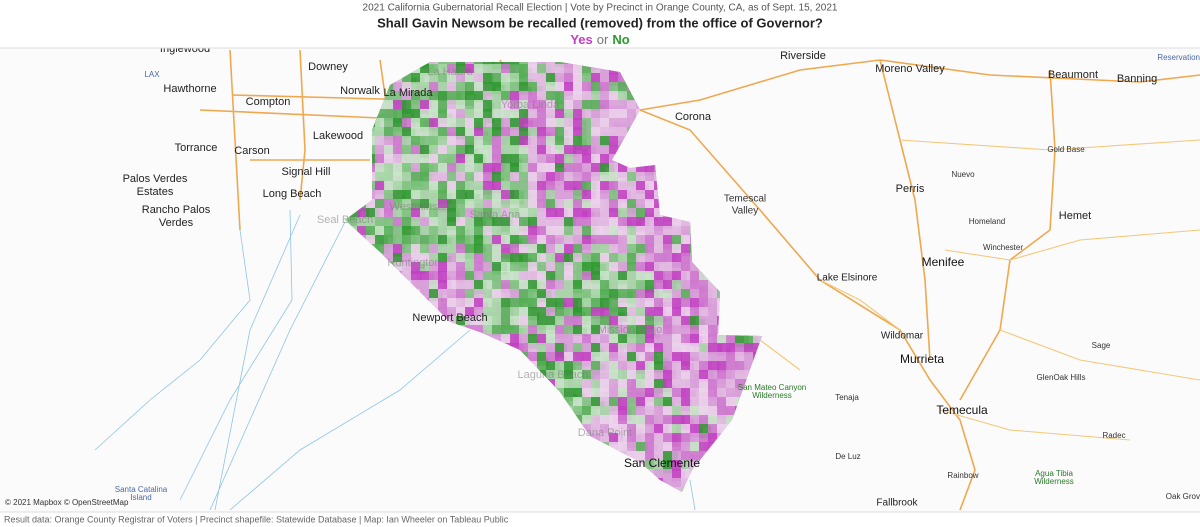 The height and width of the screenshot is (527, 1200). Describe the element at coordinates (987, 221) in the screenshot. I see `place-label: Homeland` at that location.